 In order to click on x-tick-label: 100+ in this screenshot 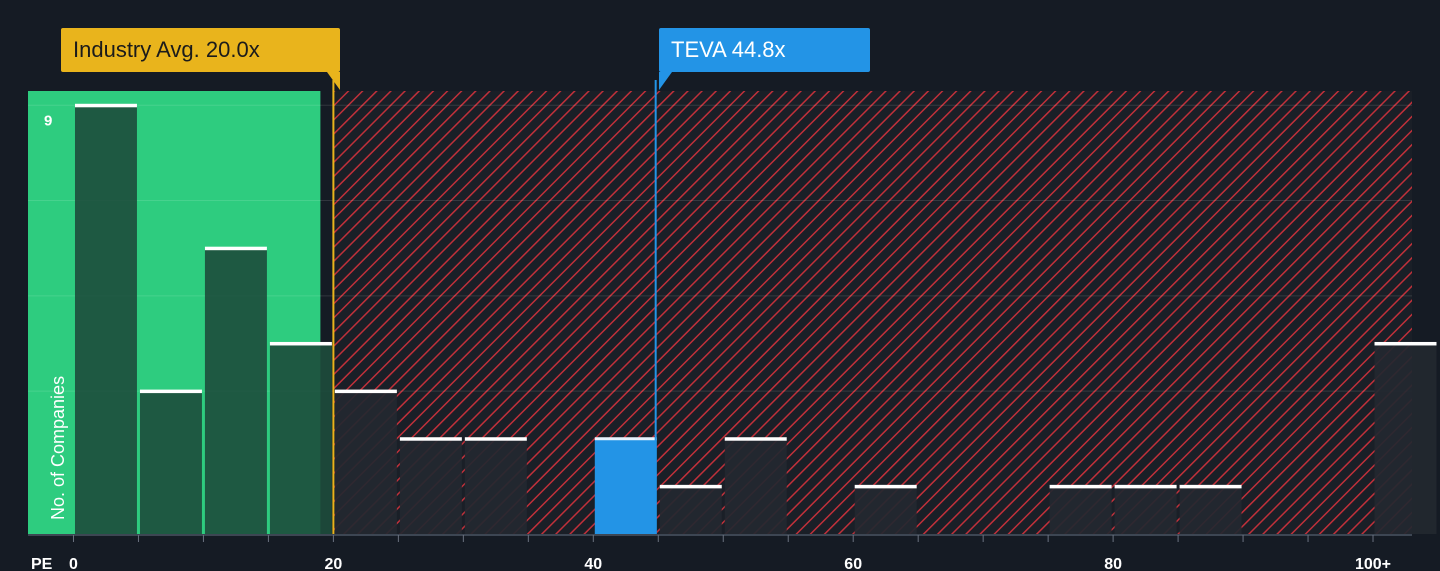, I will do `click(1373, 563)`.